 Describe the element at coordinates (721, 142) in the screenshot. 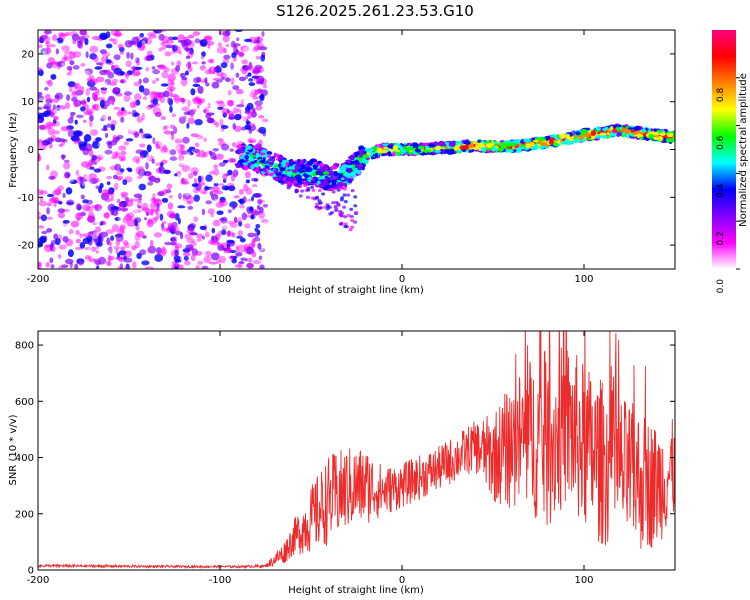

I see `colorbar-tick-label: 0.6` at that location.